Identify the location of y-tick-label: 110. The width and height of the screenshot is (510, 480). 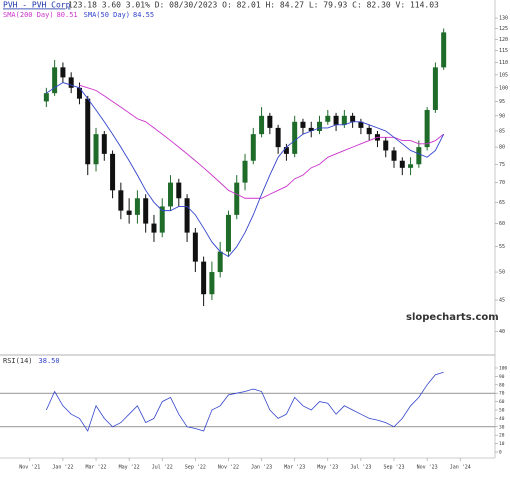
(503, 63).